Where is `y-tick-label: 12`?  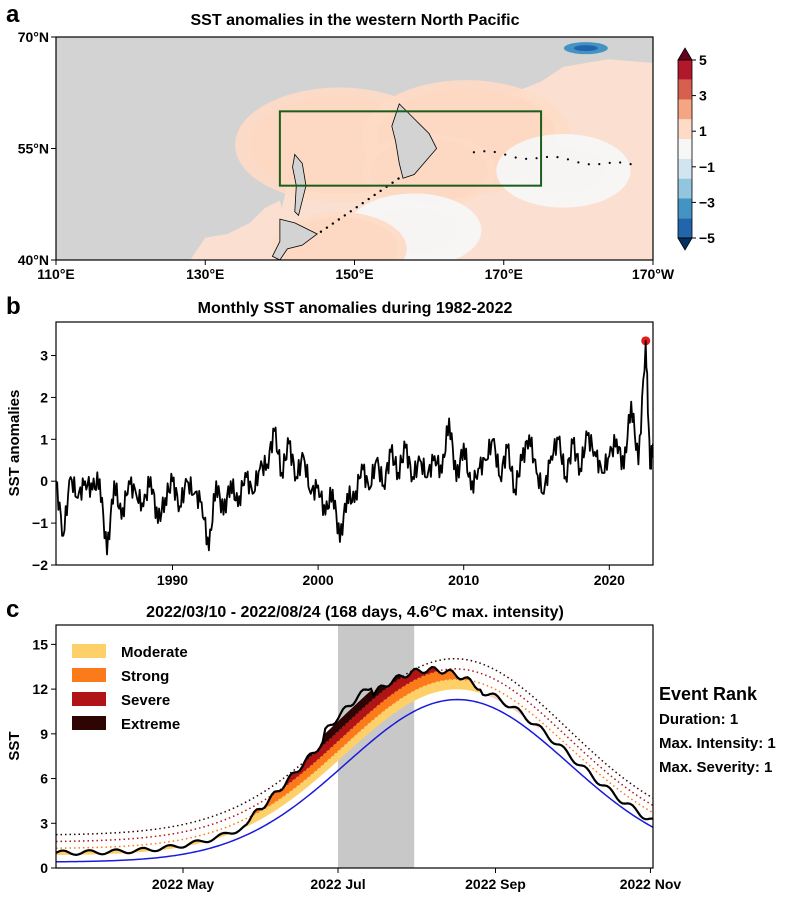
y-tick-label: 12 is located at coordinates (40, 689).